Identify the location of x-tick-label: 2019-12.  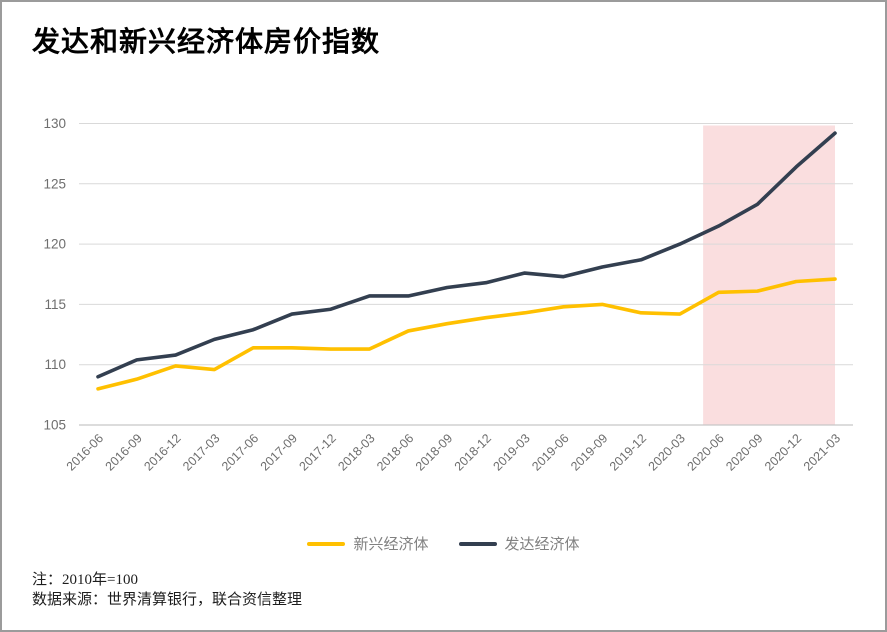
(628, 452).